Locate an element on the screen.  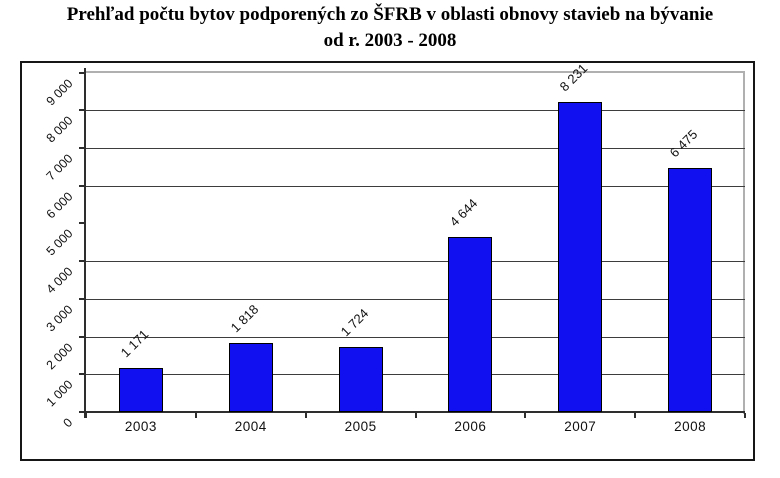
y-tick-label-1000: 1 000 is located at coordinates (59, 393).